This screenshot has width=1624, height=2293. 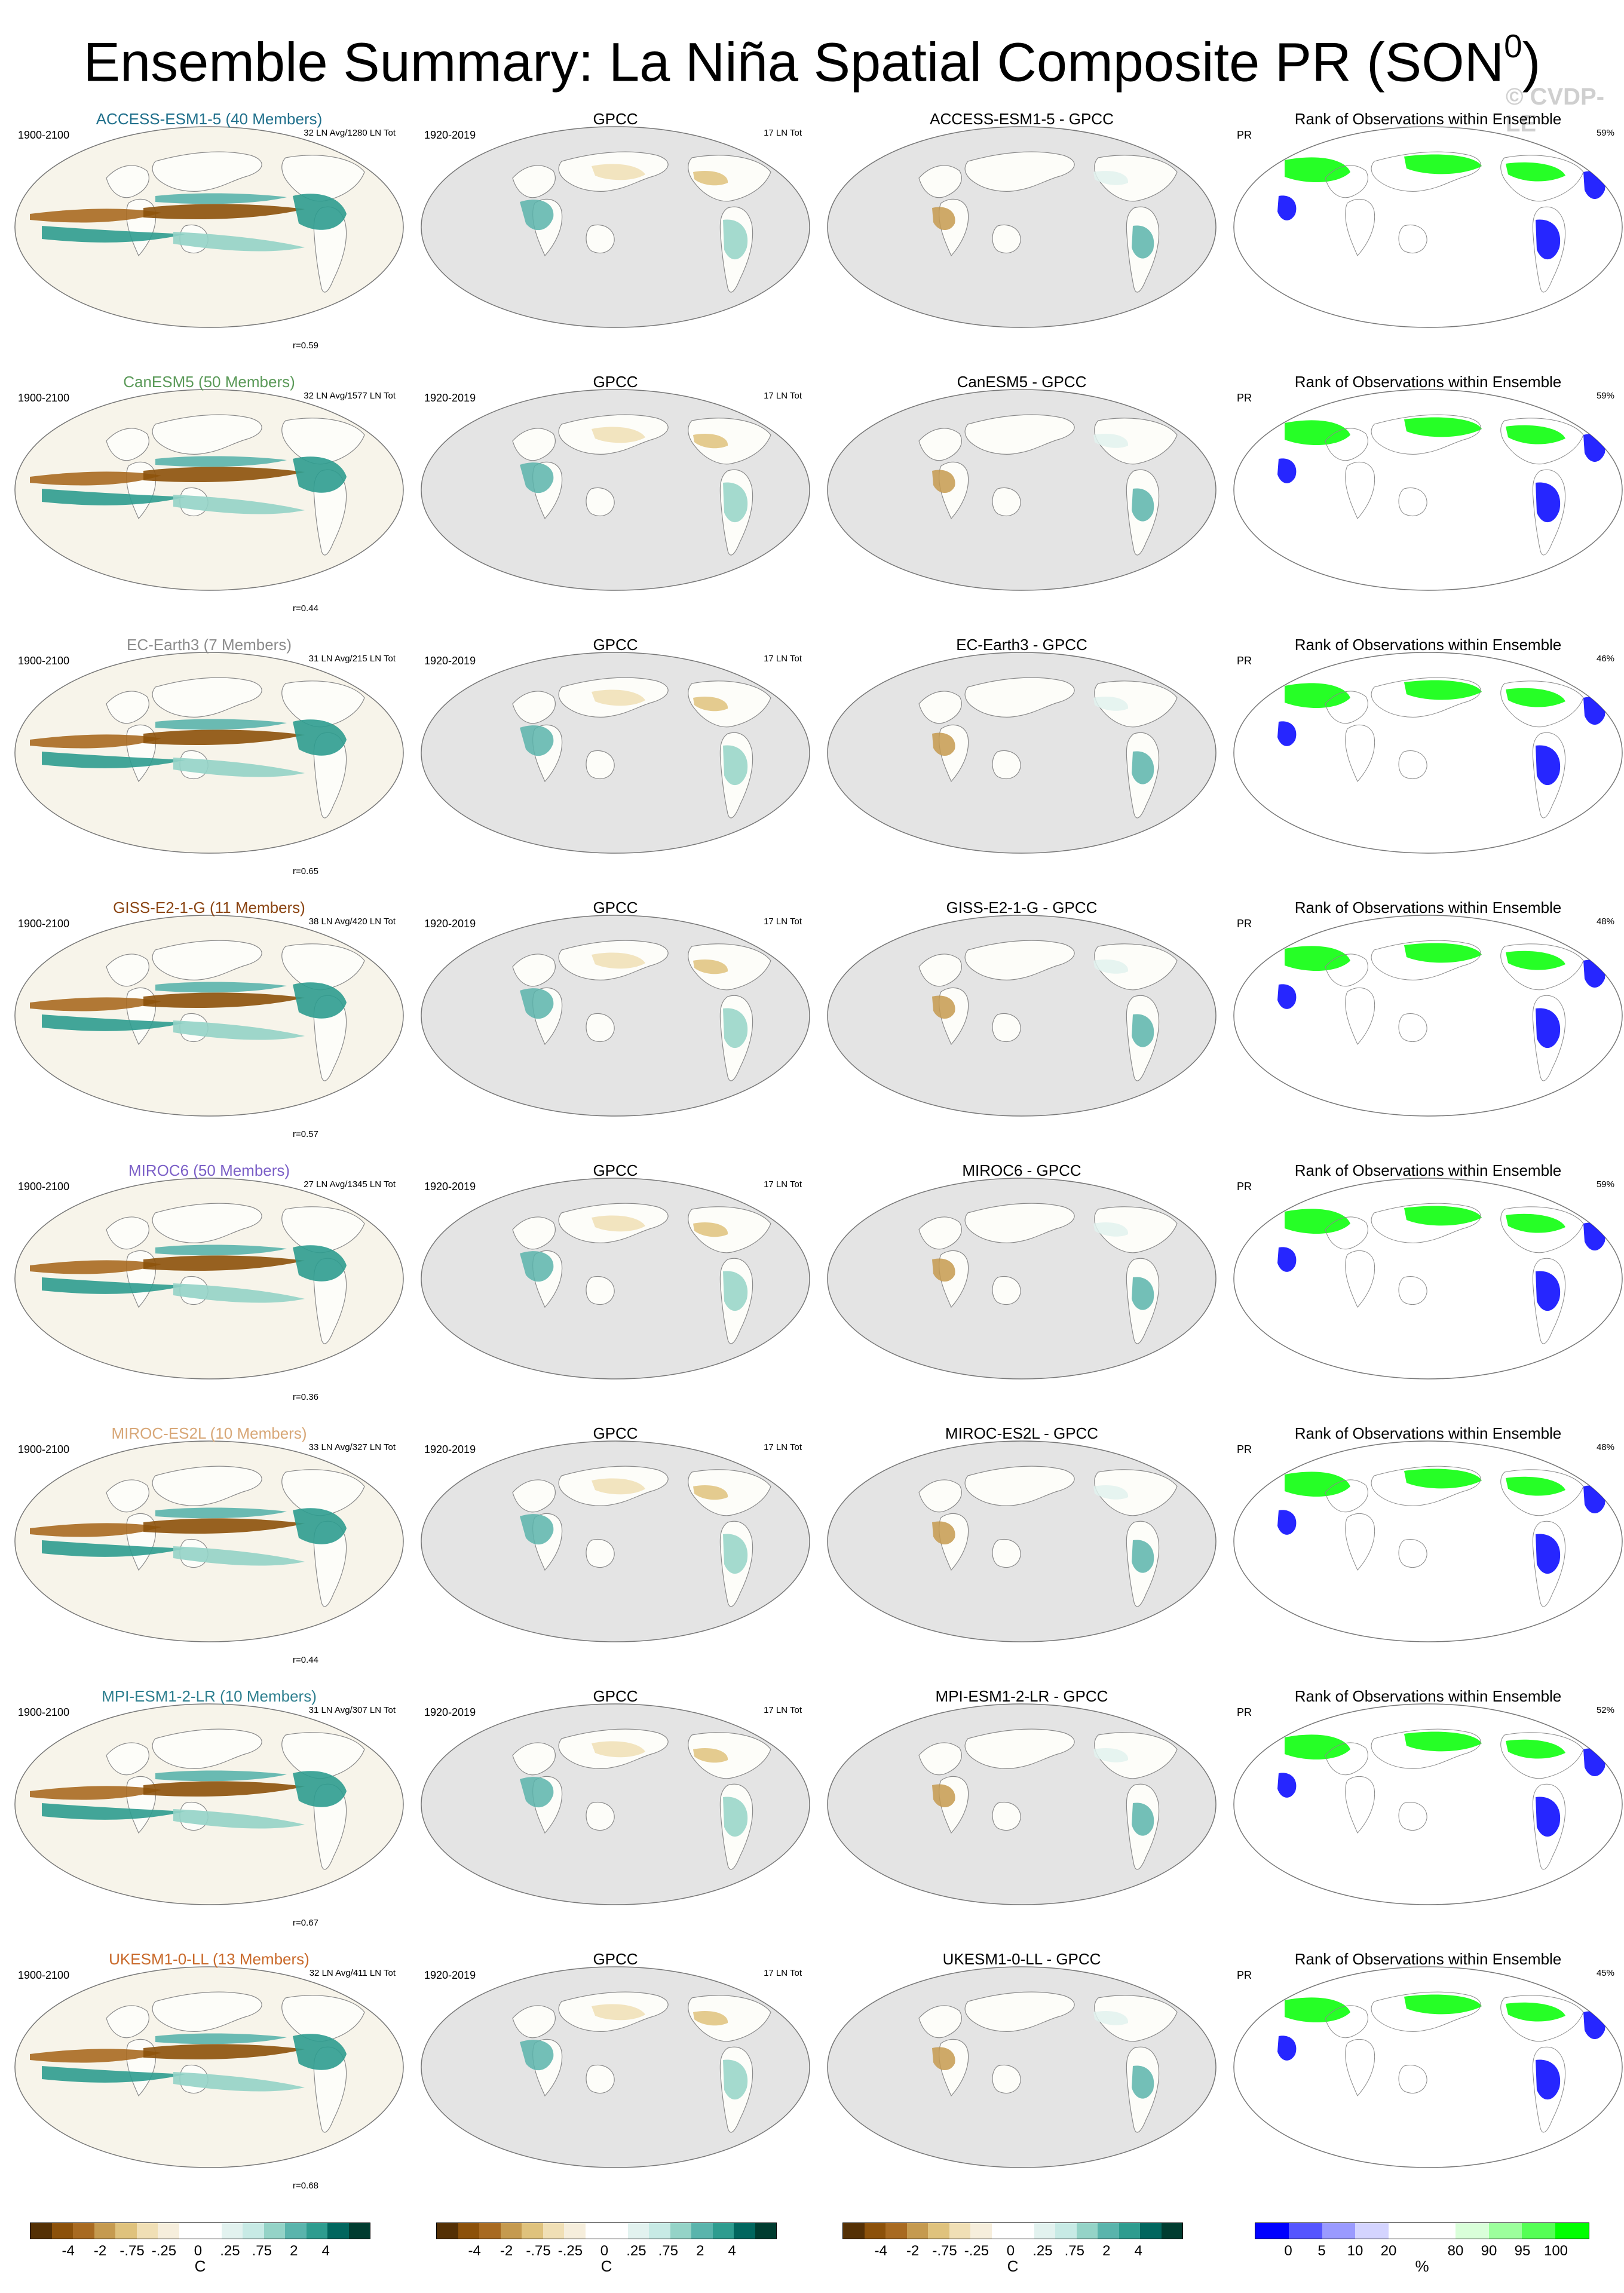 What do you see at coordinates (1022, 1433) in the screenshot?
I see `difference-title: MIROC-ES2L - GPCC` at bounding box center [1022, 1433].